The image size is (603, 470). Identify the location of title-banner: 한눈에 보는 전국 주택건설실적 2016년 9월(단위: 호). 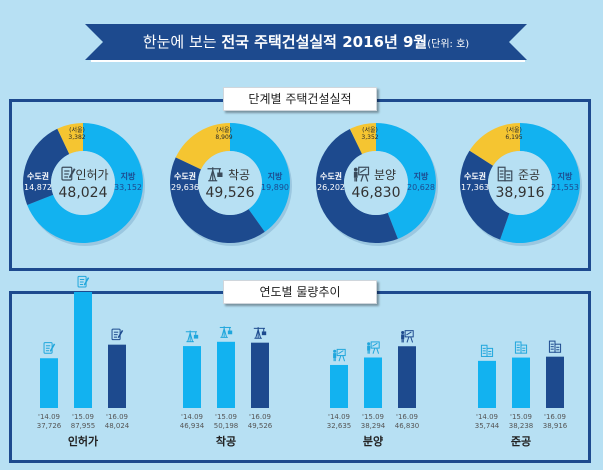
(306, 43).